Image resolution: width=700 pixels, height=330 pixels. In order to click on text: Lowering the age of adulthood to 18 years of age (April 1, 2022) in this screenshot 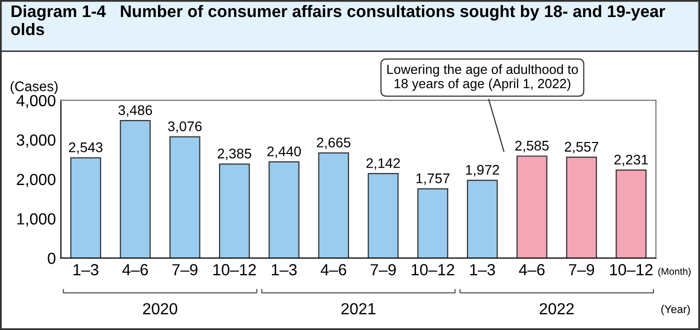, I will do `click(482, 77)`.